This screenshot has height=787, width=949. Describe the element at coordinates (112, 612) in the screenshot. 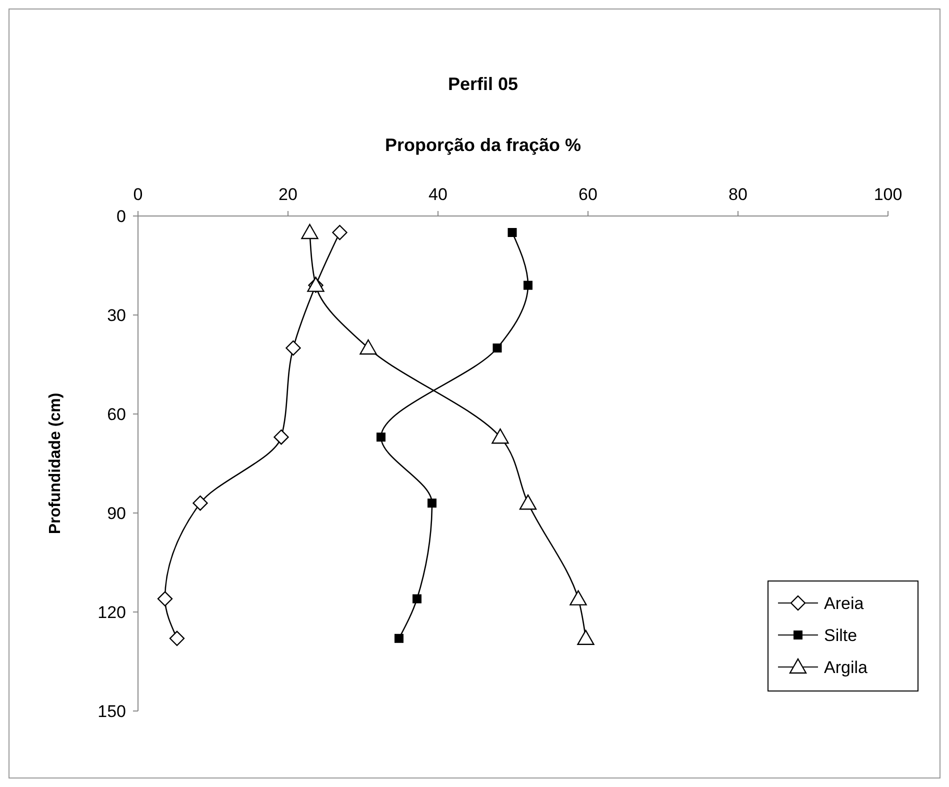

I see `y-tick-label: 120` at that location.